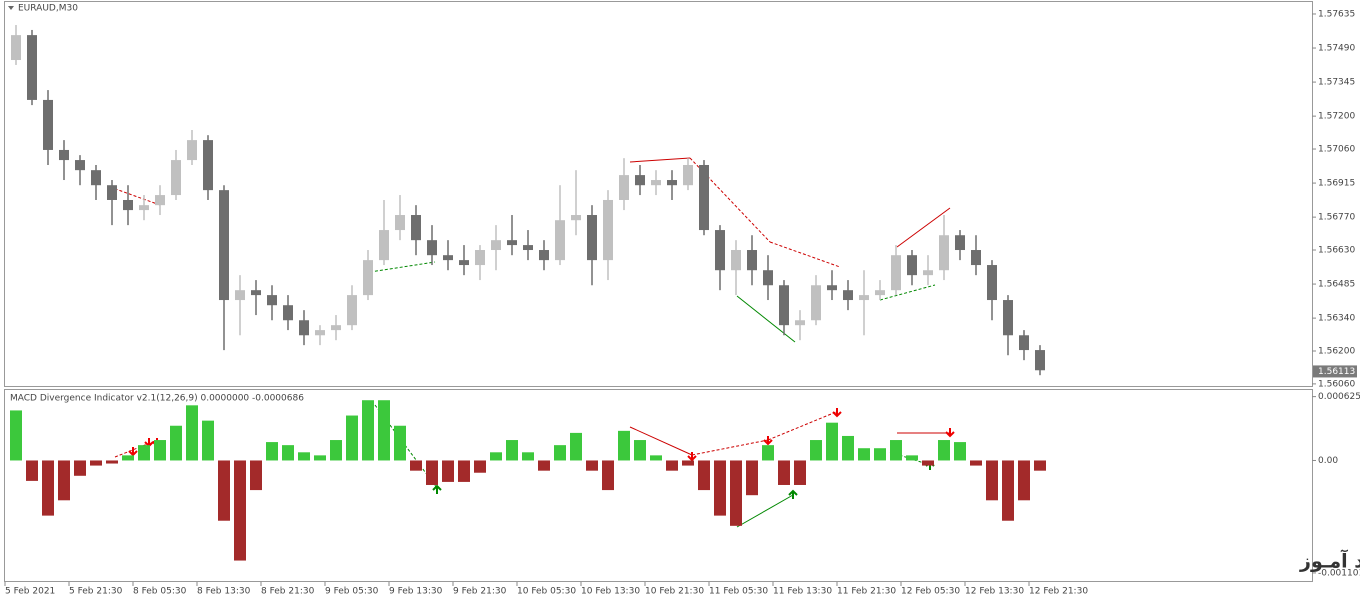 The image size is (1360, 598). Describe the element at coordinates (1336, 218) in the screenshot. I see `y-tick-label: 1.56770` at that location.